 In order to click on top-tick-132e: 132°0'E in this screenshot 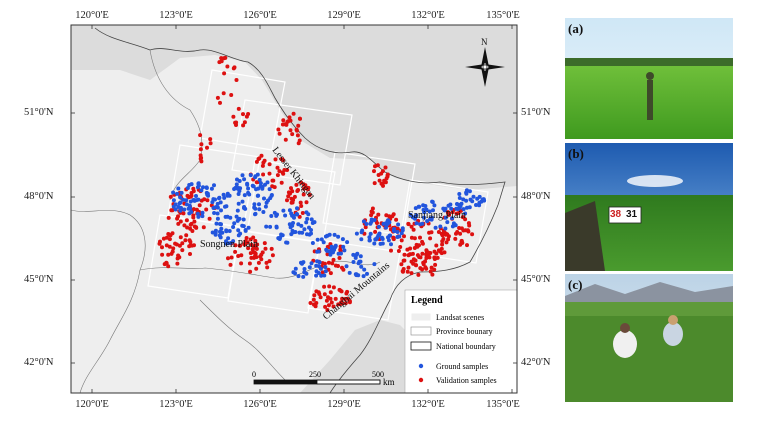, I will do `click(428, 15)`.